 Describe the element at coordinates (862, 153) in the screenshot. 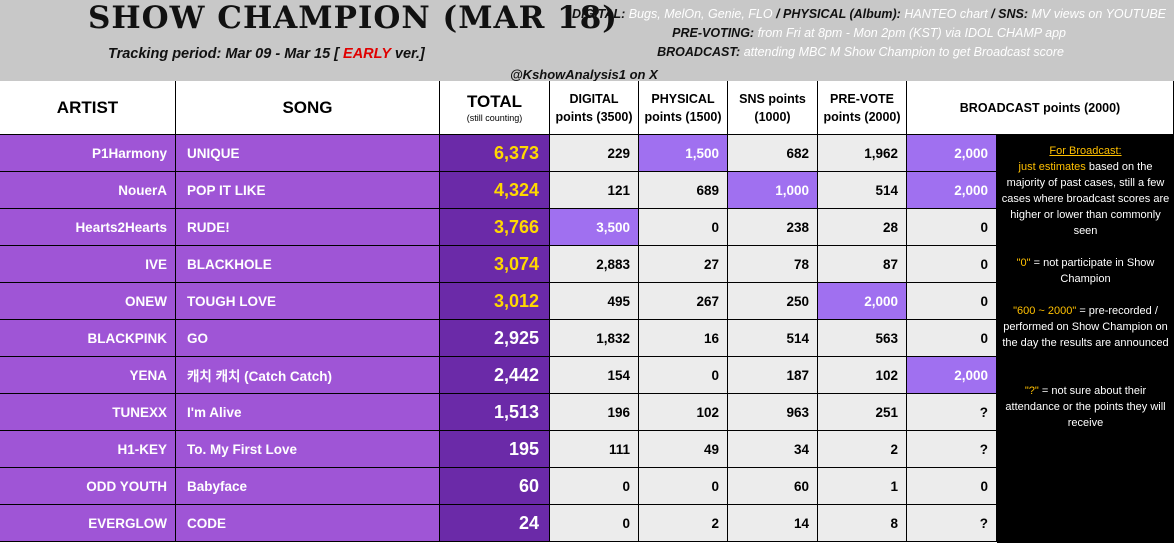

I see `prevote-cell: 1,962` at that location.